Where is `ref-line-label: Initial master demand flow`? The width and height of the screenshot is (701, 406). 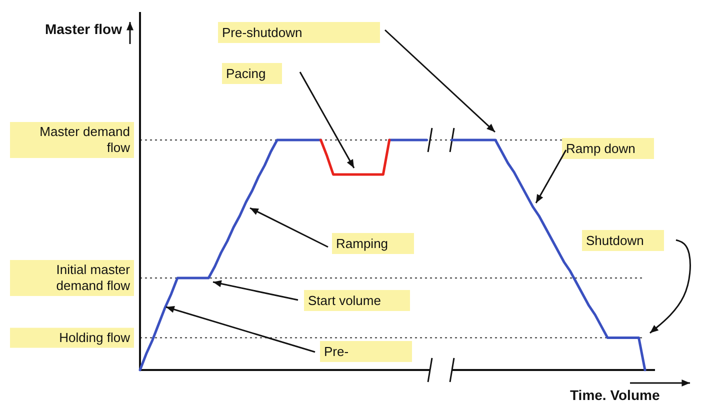
ref-line-label: Initial master demand flow is located at coordinates (93, 277).